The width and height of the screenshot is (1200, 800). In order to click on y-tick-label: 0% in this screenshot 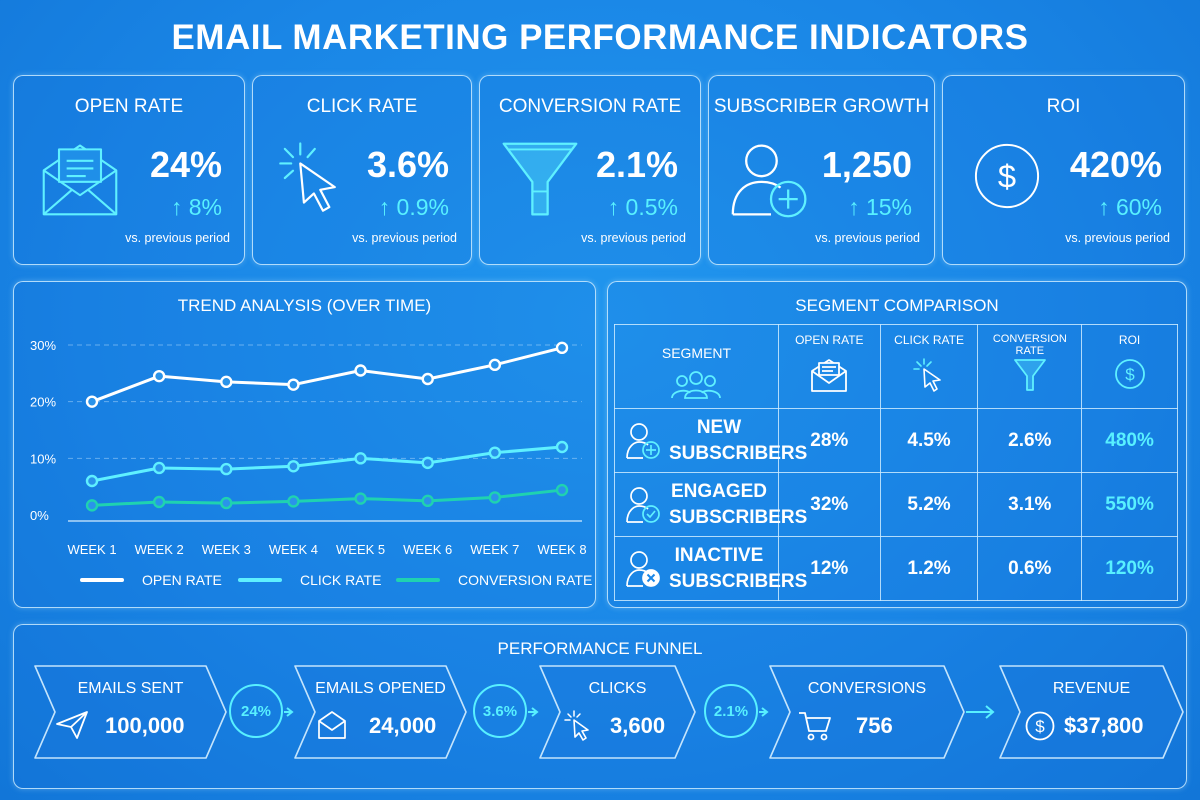, I will do `click(39, 515)`.